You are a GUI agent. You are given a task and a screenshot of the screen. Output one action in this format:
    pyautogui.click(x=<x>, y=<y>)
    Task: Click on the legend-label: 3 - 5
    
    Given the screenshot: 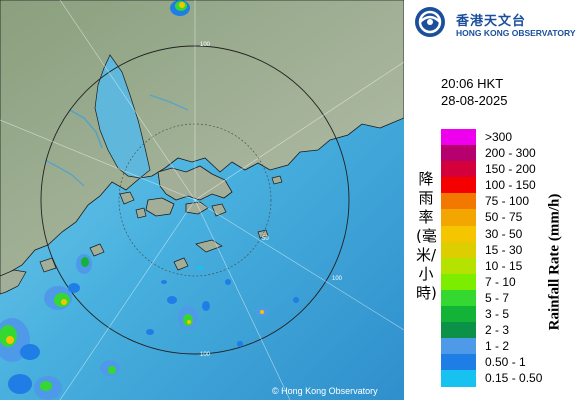 What is the action you would take?
    pyautogui.click(x=497, y=314)
    